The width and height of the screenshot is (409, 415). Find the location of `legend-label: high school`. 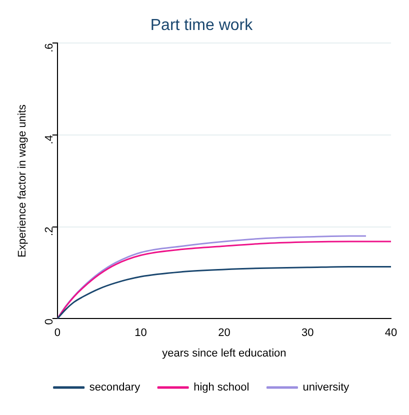

legend-label: high school is located at coordinates (222, 388).